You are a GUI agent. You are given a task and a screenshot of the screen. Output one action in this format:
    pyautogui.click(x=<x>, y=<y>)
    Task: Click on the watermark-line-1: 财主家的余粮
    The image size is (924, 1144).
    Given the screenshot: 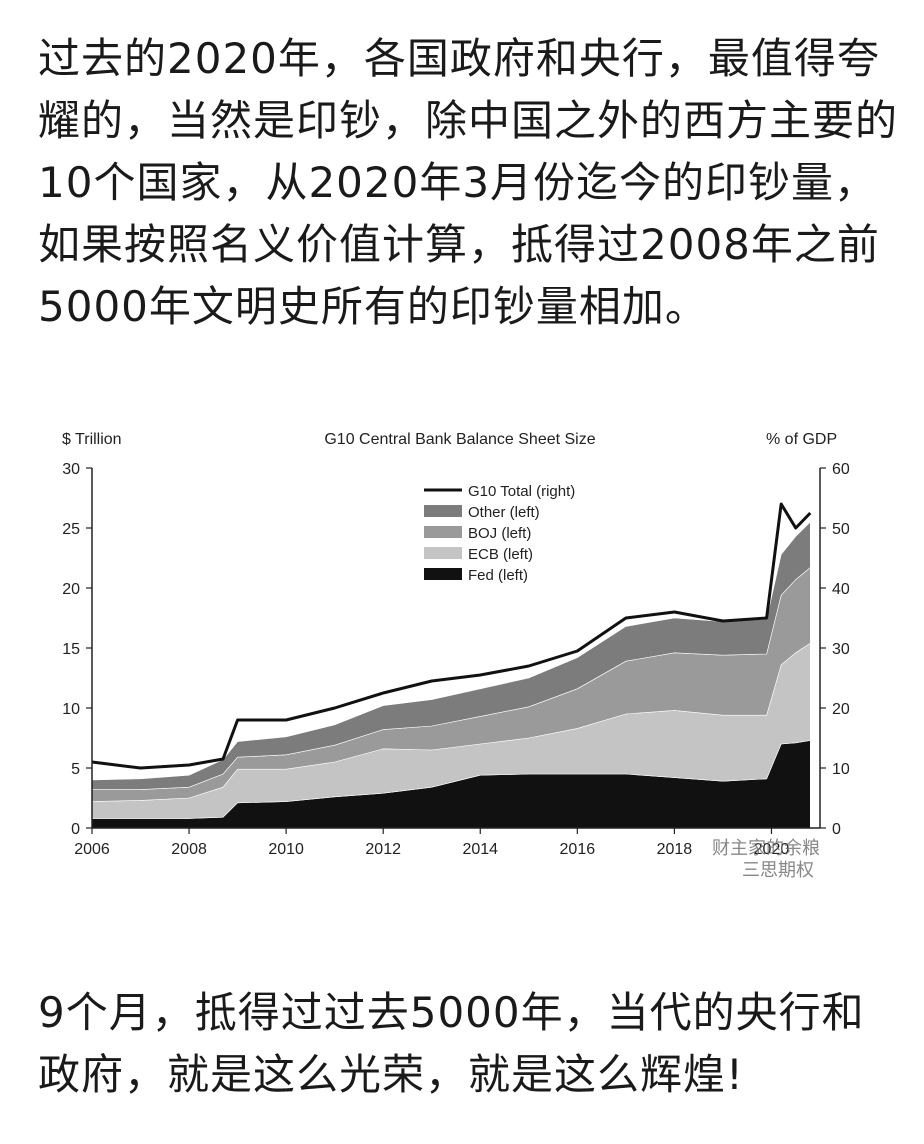 What is the action you would take?
    pyautogui.click(x=766, y=848)
    